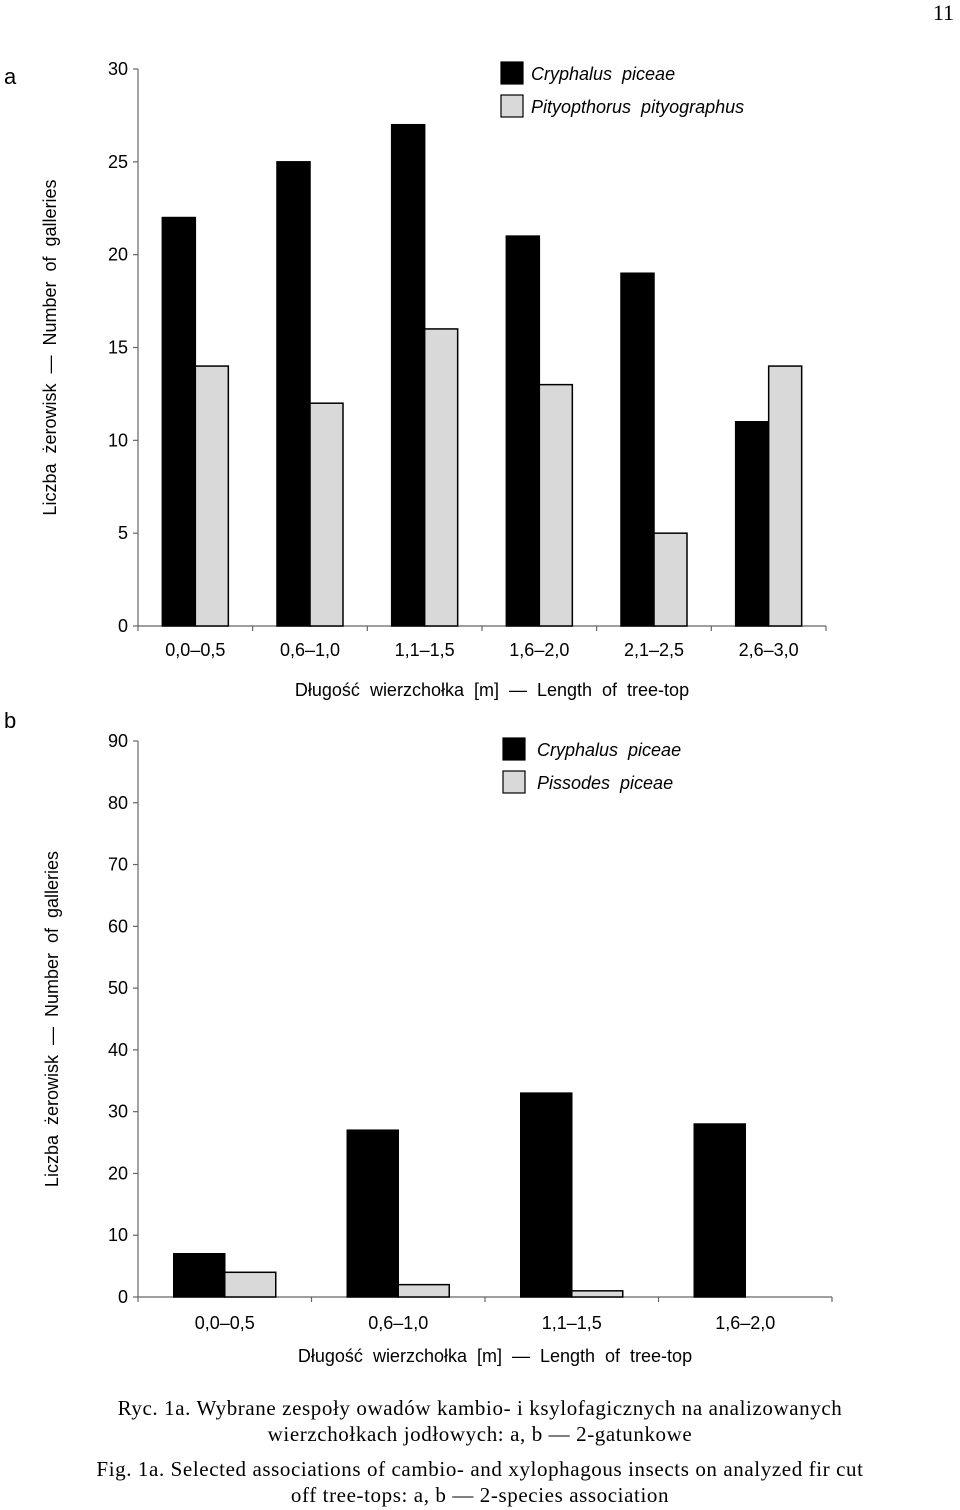 This screenshot has width=960, height=1510. Describe the element at coordinates (118, 162) in the screenshot. I see `y-tick-label: 25` at that location.